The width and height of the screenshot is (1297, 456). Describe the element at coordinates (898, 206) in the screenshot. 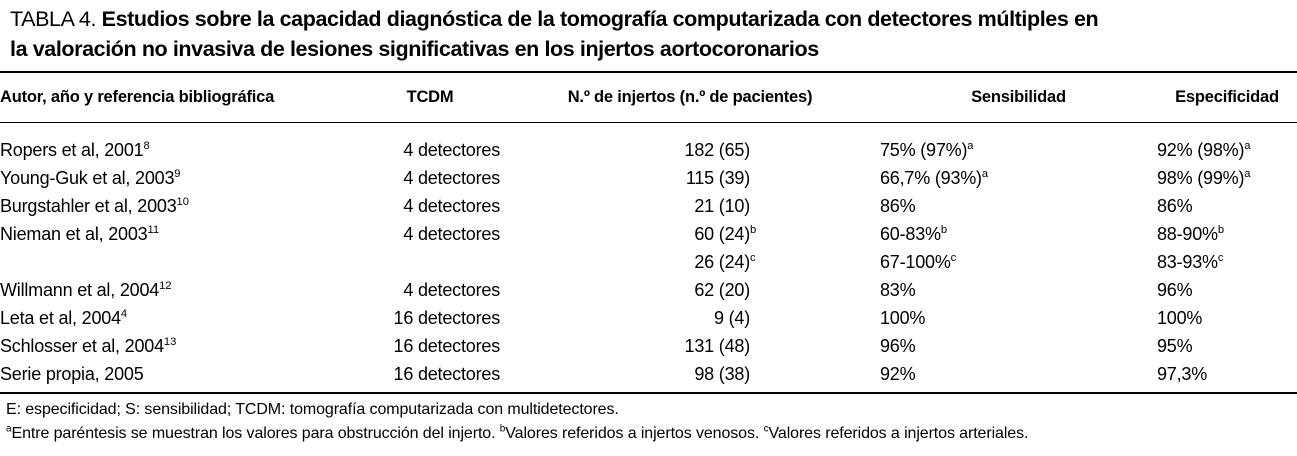

I see `sensibilidad-value: 86%` at that location.